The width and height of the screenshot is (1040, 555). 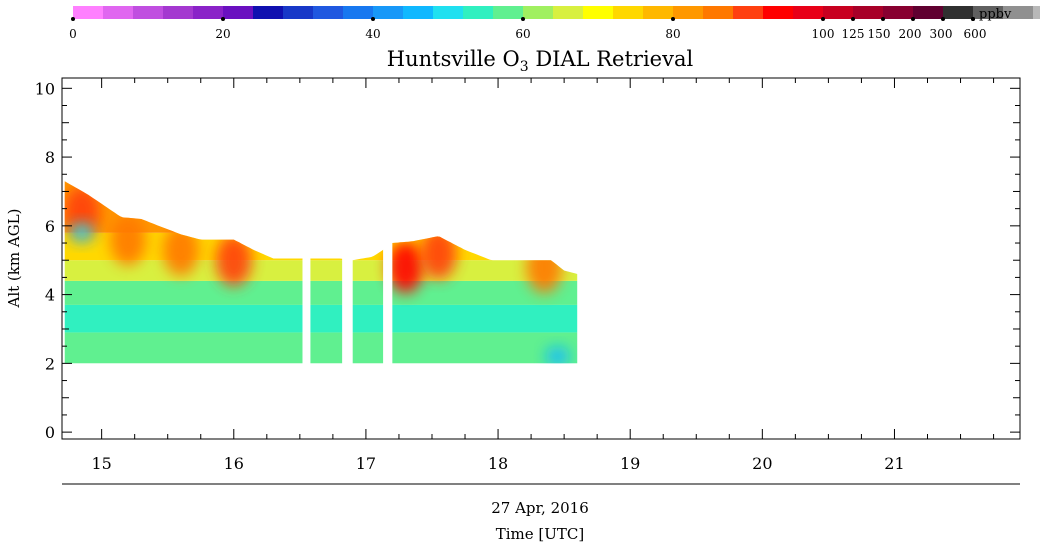 I want to click on x-tick-label: 18, so click(x=498, y=463).